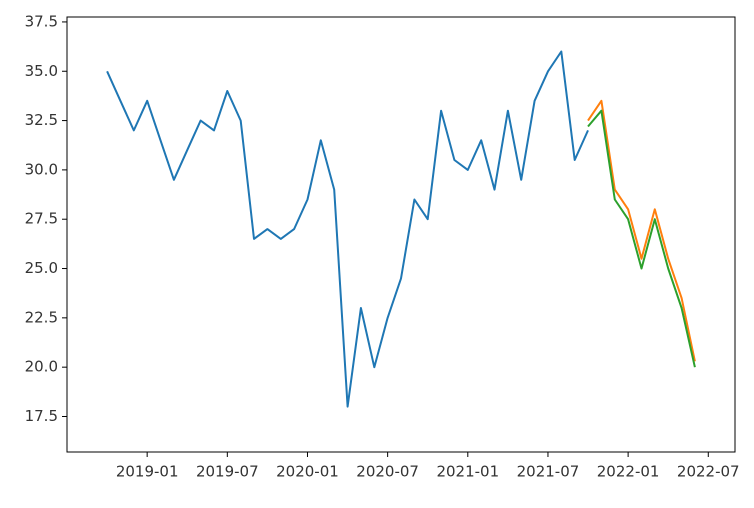  Describe the element at coordinates (41, 317) in the screenshot. I see `y-tick-label: 22.5` at that location.